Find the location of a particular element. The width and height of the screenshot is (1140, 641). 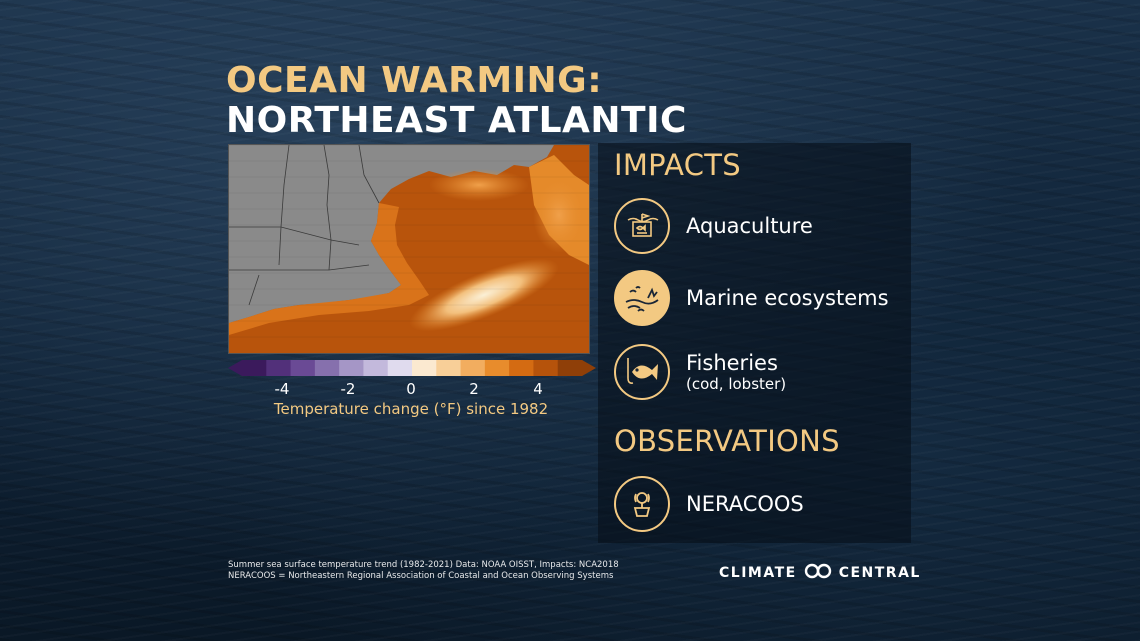

coastal-warming-band is located at coordinates (329, 269).